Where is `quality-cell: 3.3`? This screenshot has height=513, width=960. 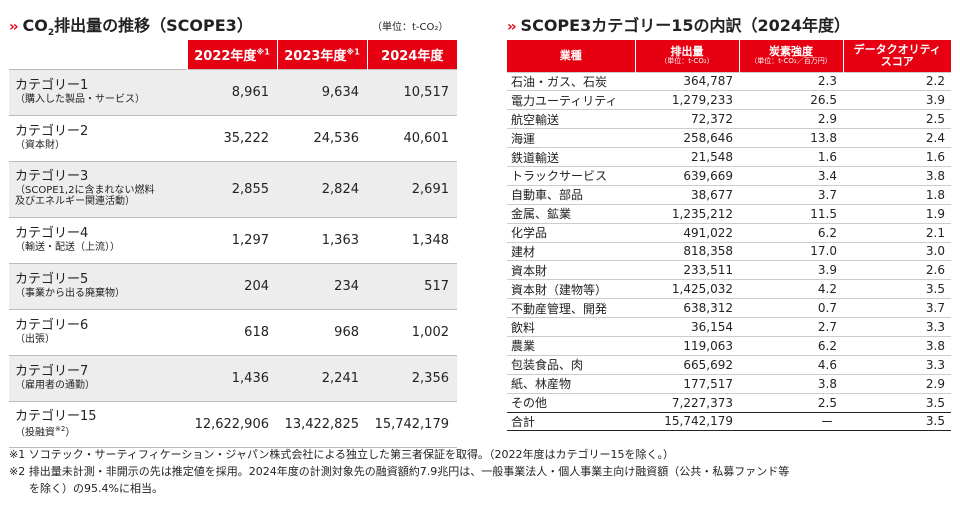 quality-cell: 3.3 is located at coordinates (897, 364).